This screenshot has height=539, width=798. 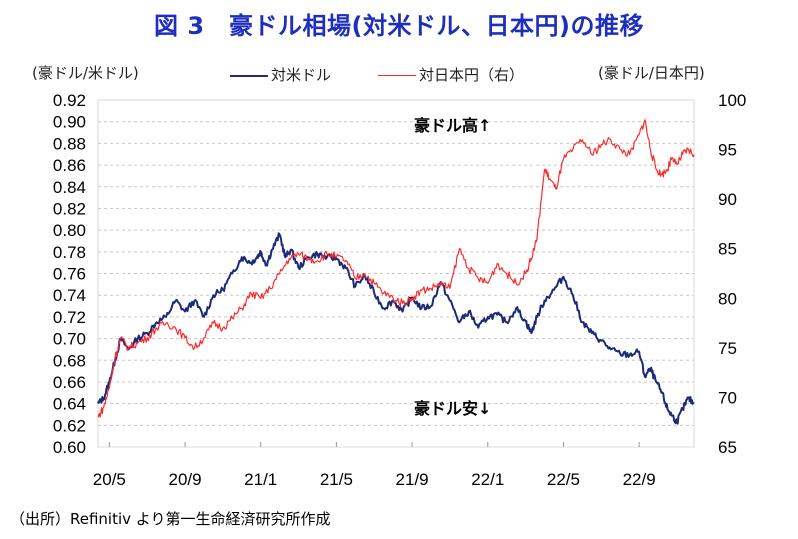 I want to click on y-right-tick-label: 100, so click(x=732, y=100).